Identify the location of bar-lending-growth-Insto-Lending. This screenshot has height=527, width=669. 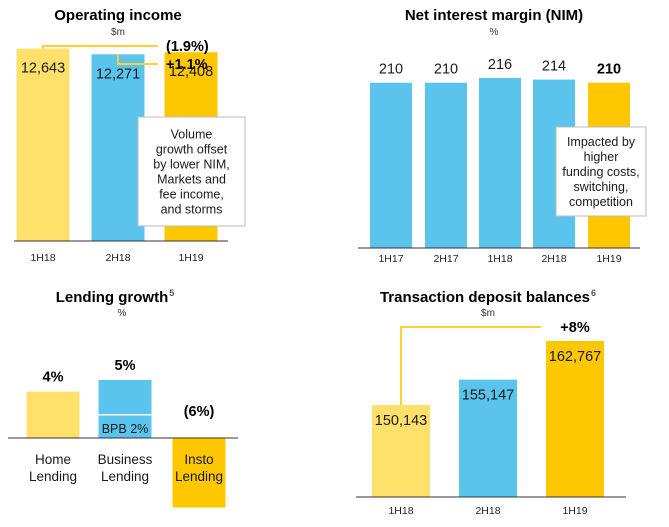
(199, 473).